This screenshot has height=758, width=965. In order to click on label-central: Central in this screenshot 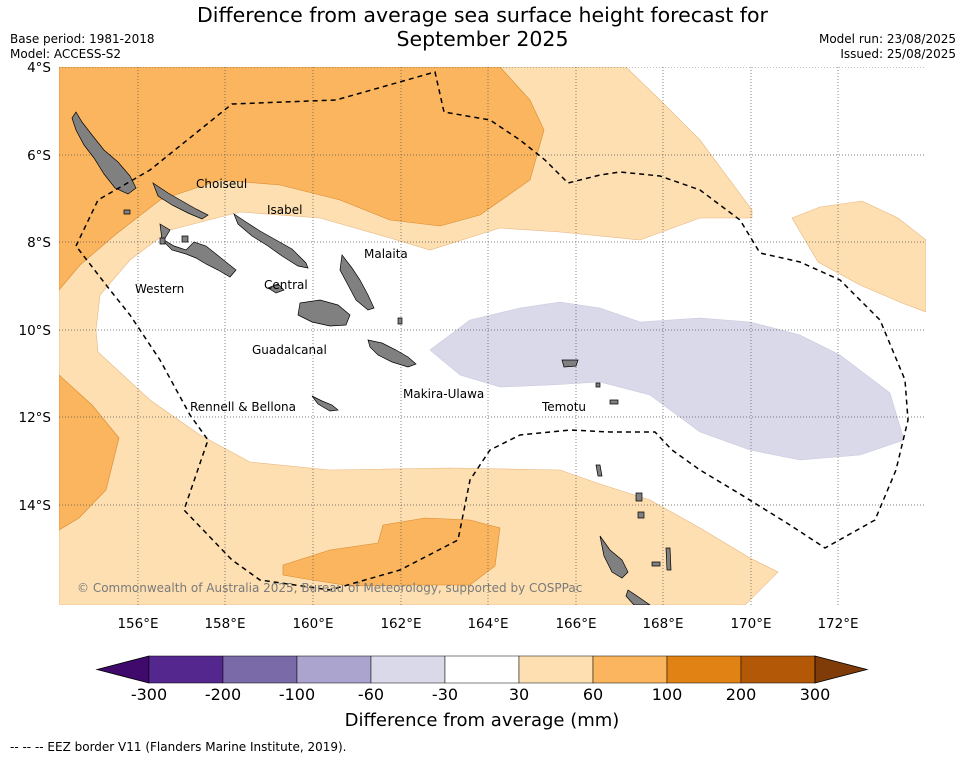, I will do `click(286, 285)`.